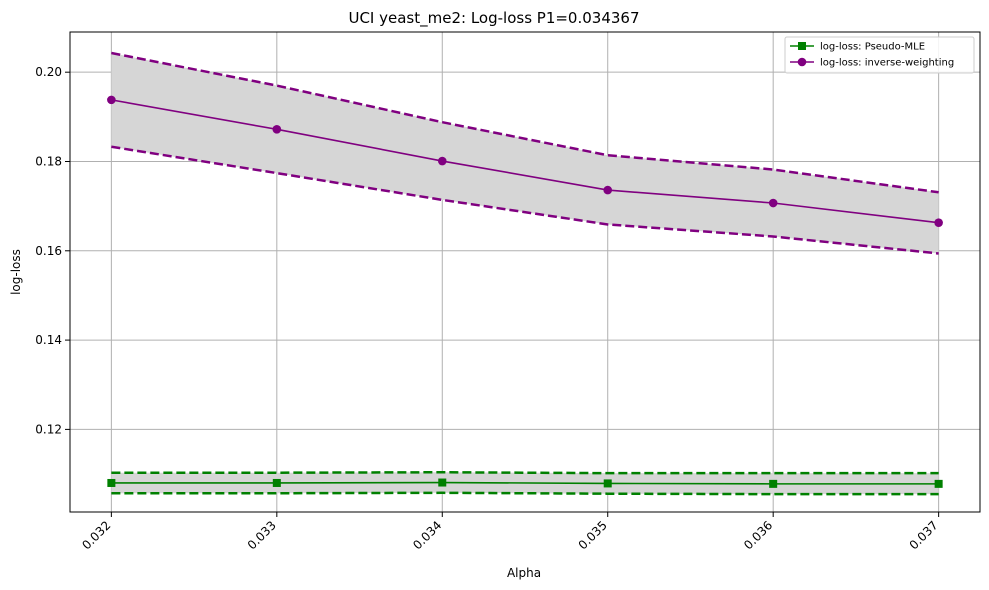 This screenshot has width=989, height=590. I want to click on x-axis-label: Alpha, so click(524, 573).